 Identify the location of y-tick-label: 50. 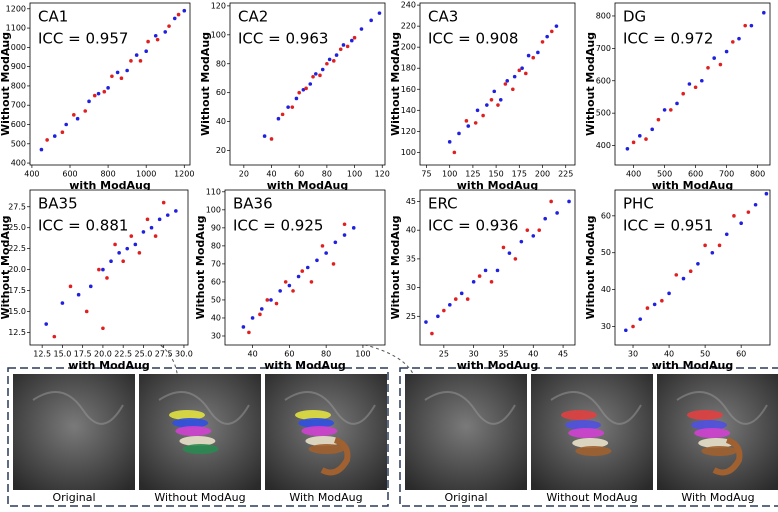
(216, 299).